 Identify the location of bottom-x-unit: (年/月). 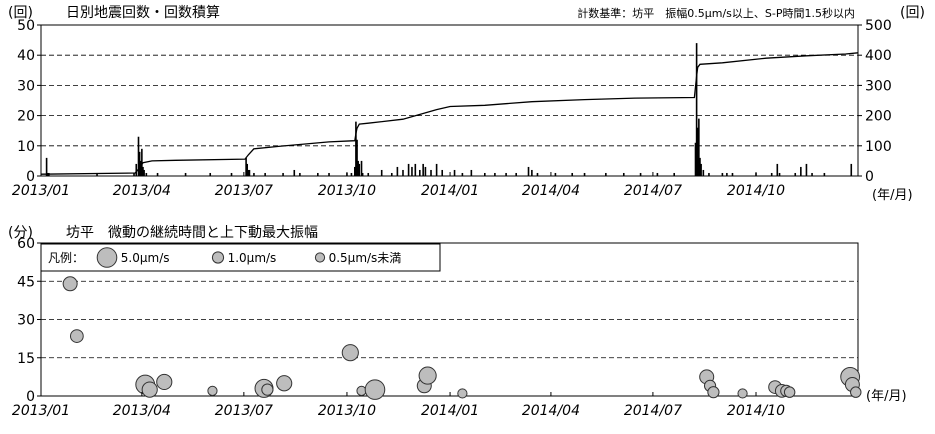
(886, 396).